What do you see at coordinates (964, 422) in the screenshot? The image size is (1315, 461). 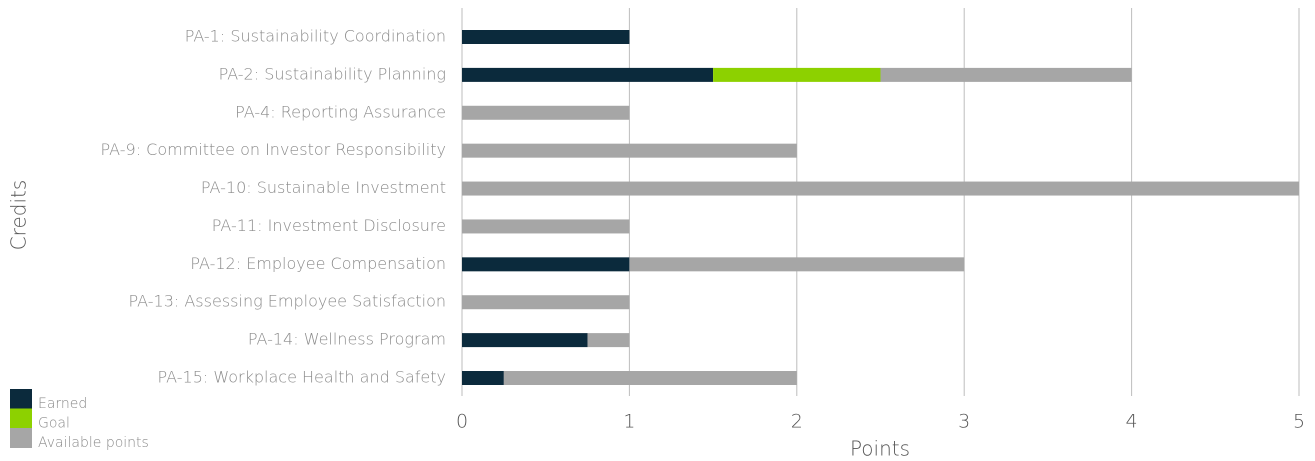 I see `x-tick-label: 3` at bounding box center [964, 422].